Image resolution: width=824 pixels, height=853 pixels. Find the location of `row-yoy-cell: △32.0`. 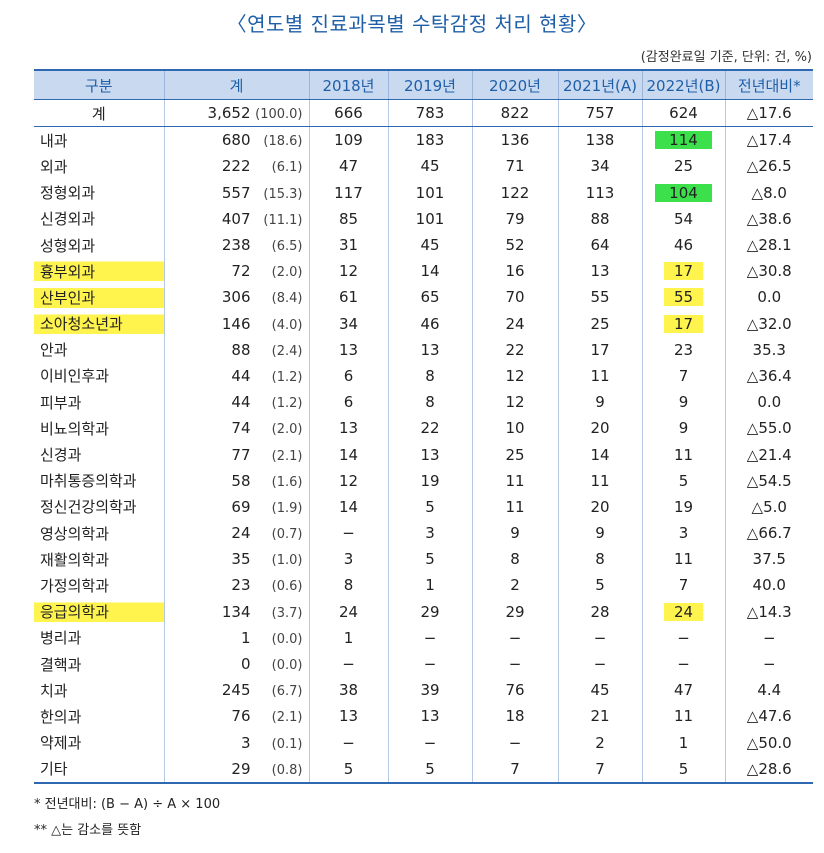

row-yoy-cell: △32.0 is located at coordinates (768, 323).